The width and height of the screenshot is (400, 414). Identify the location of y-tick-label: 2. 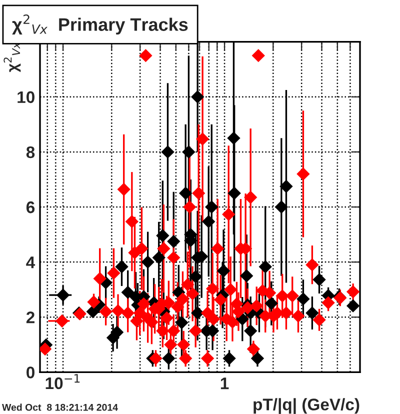
(30, 318).